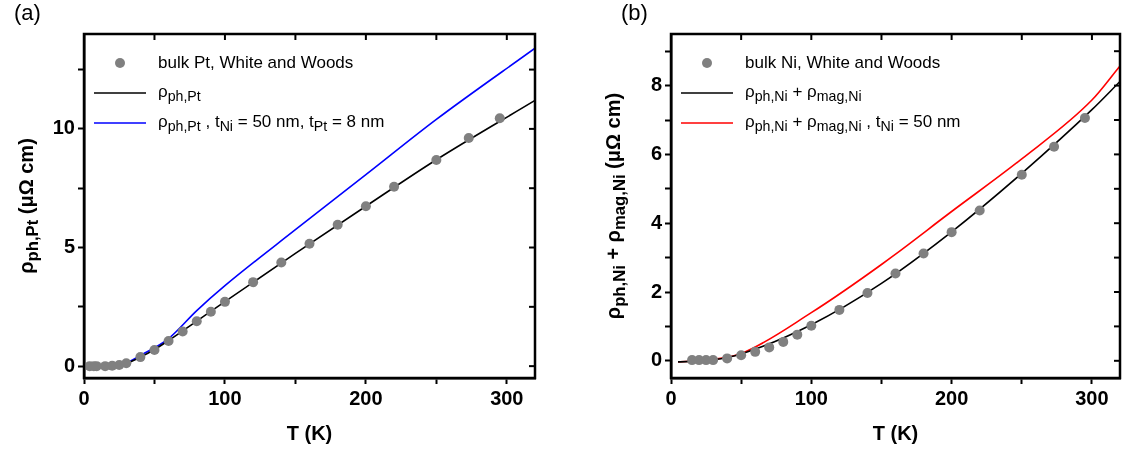  What do you see at coordinates (69, 246) in the screenshot?
I see `y-tick-label: 5` at bounding box center [69, 246].